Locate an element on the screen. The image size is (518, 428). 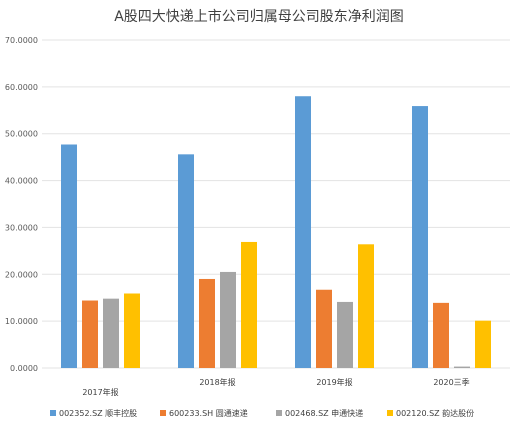
x-category-label: 2020三季 is located at coordinates (451, 382).